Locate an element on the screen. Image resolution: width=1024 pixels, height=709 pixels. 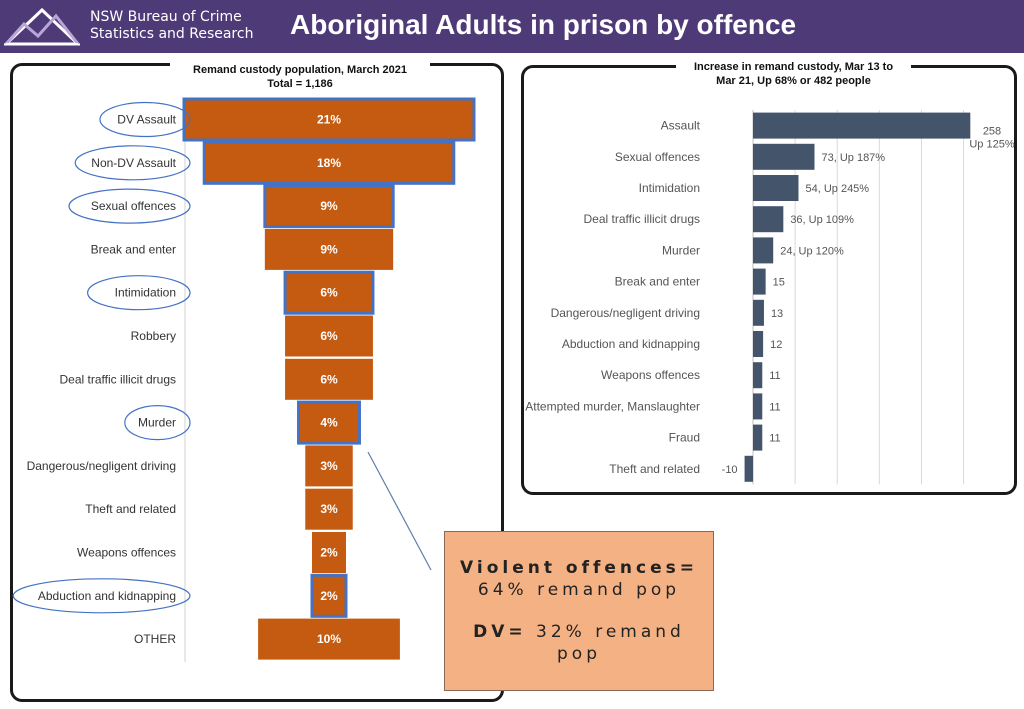
increase-category-label: Dangerous/negligent driving is located at coordinates (625, 313).